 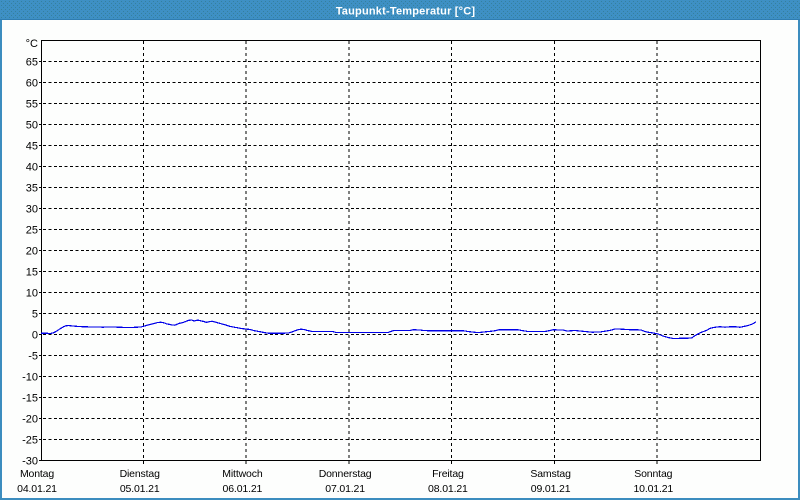 I want to click on svg-text: 10, so click(x=32, y=293).